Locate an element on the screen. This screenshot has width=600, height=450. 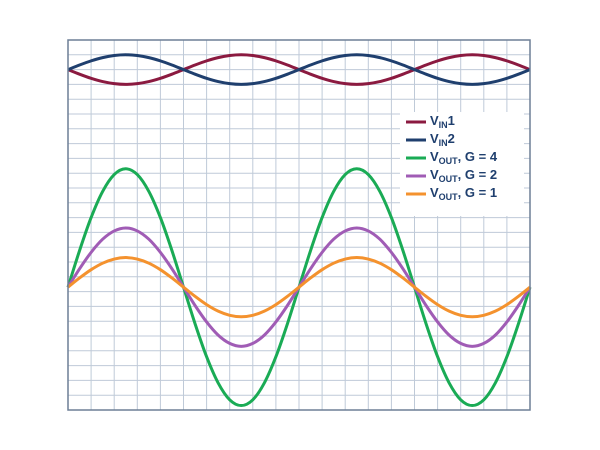
legend-label: VOUT, G = 1 is located at coordinates (463, 193).